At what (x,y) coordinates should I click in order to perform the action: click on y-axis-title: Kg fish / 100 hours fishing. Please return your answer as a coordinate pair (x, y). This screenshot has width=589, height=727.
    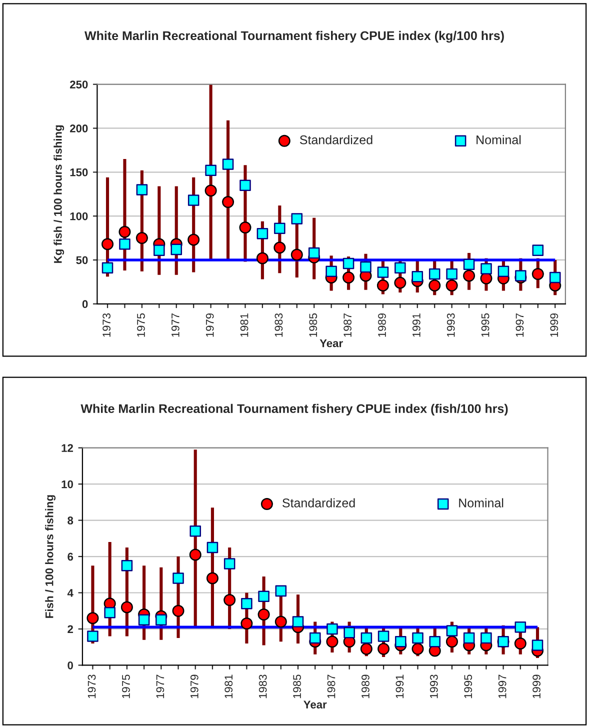
    Looking at the image, I should click on (59, 194).